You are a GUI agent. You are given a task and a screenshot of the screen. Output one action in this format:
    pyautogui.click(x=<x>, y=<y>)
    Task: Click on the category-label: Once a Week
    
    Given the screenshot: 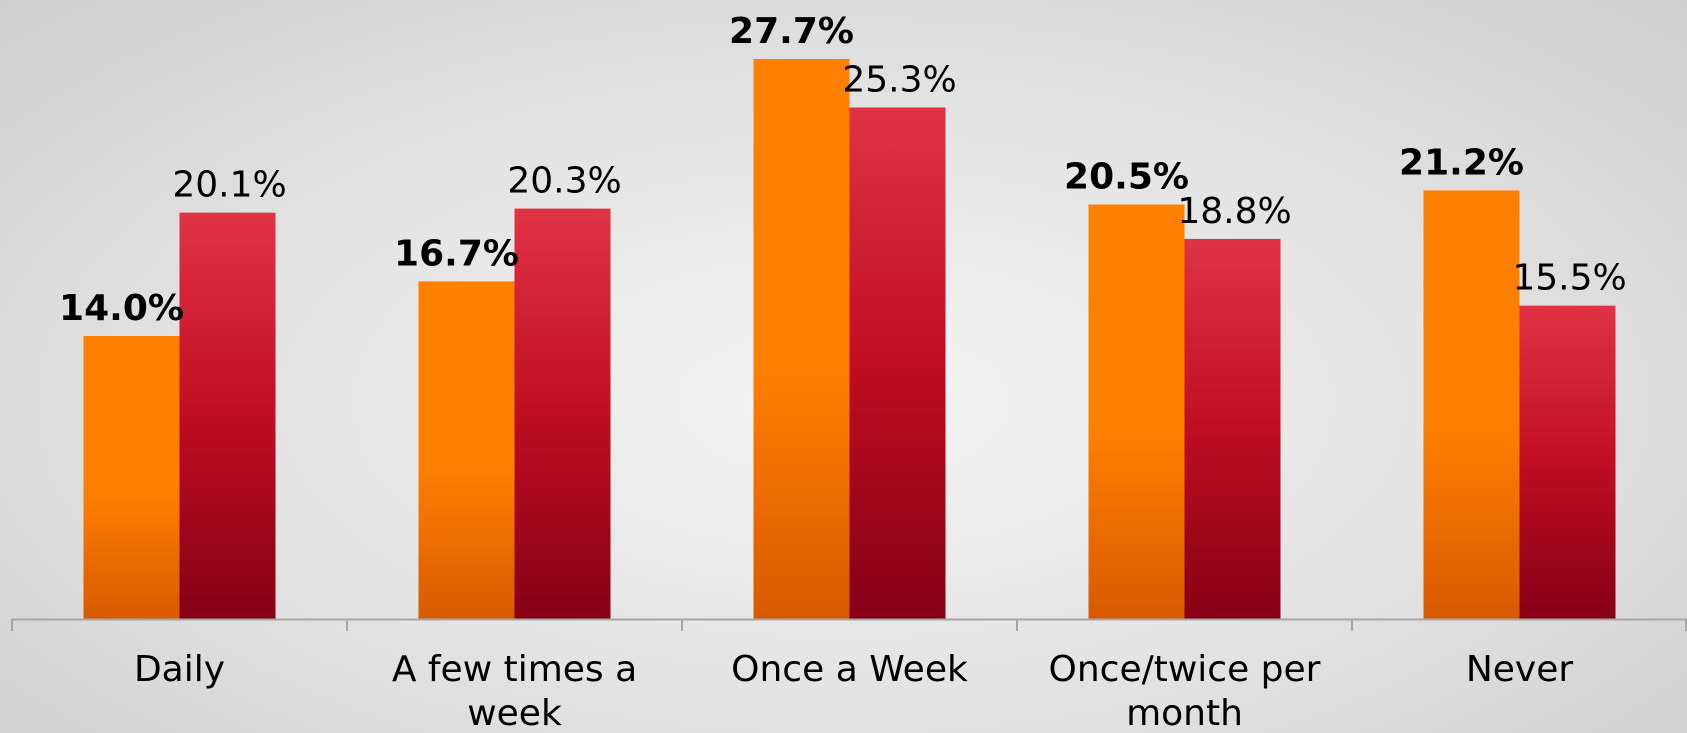 What is the action you would take?
    pyautogui.click(x=849, y=669)
    